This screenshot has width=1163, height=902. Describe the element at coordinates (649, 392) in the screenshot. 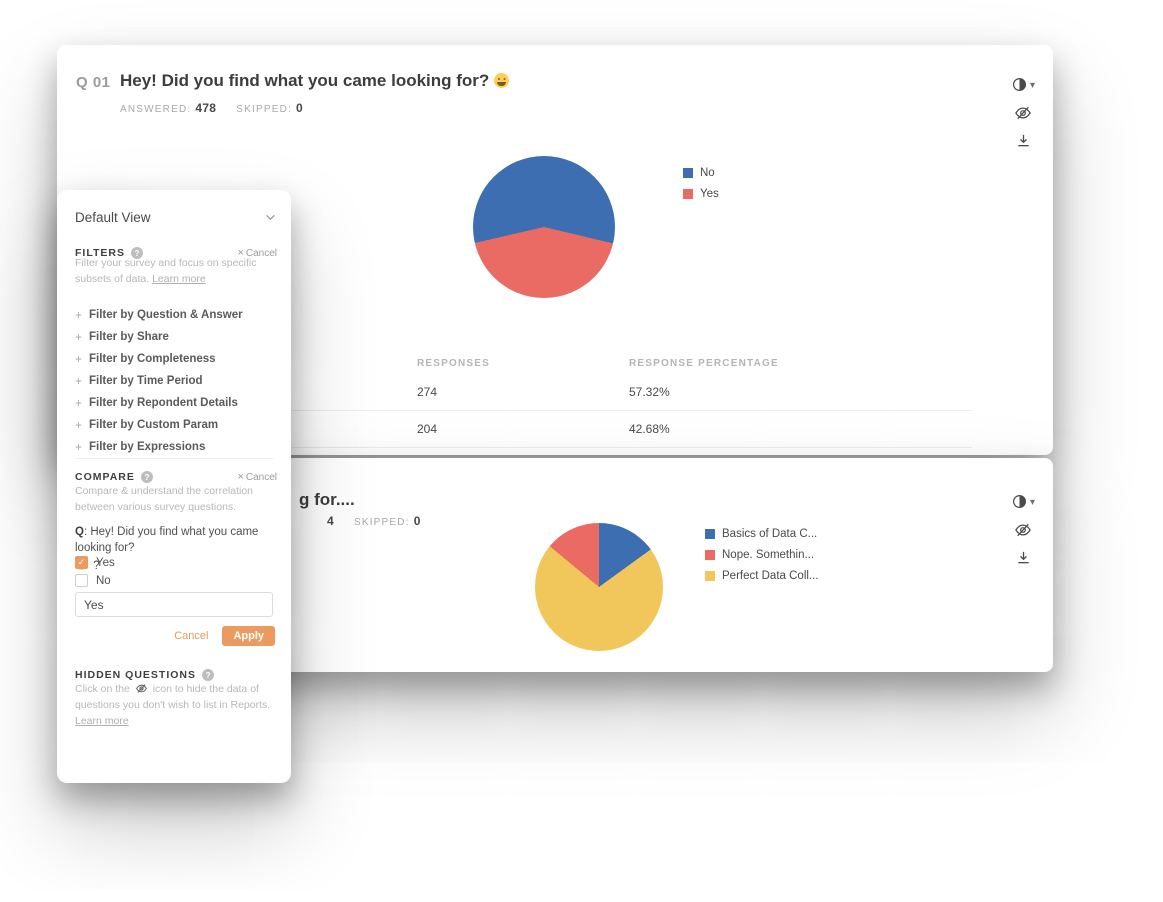

I see `percentage-cell: 57.32%` at that location.